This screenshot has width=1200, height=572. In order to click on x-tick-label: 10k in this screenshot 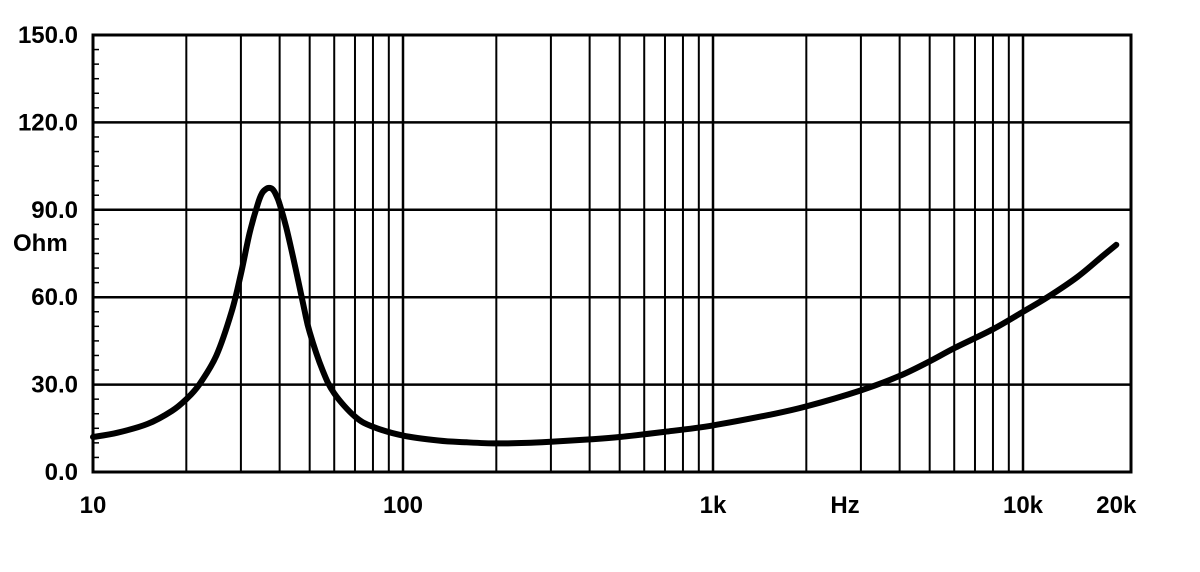, I will do `click(1023, 505)`.